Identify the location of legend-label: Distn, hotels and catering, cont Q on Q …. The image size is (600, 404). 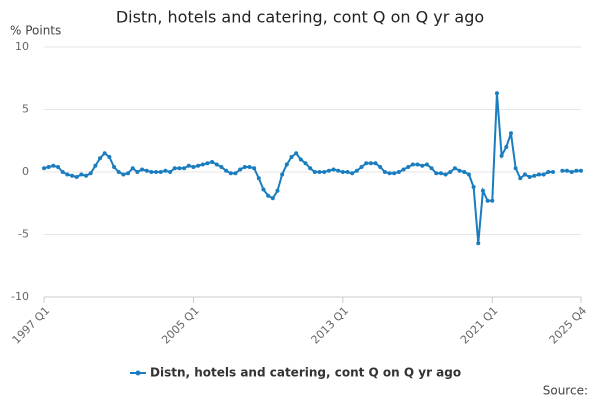
(305, 373).